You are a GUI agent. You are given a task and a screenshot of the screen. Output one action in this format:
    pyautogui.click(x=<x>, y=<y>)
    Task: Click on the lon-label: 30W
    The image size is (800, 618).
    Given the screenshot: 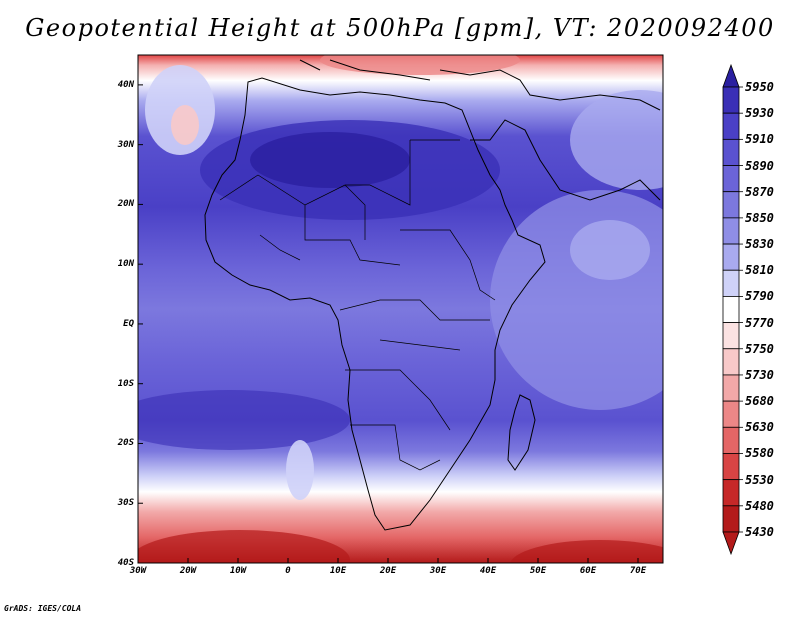 What is the action you would take?
    pyautogui.click(x=138, y=571)
    